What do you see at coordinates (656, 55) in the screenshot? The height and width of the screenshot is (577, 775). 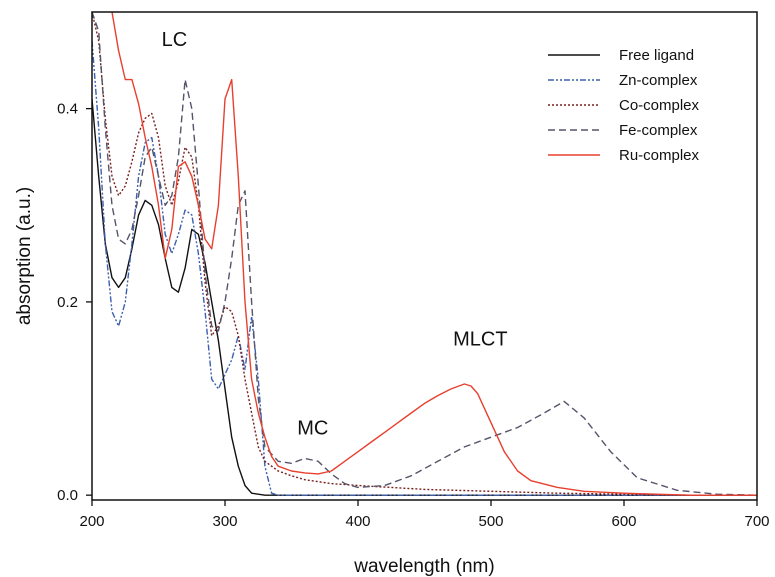 I see `legend-label-free-ligand: Free ligand` at bounding box center [656, 55].